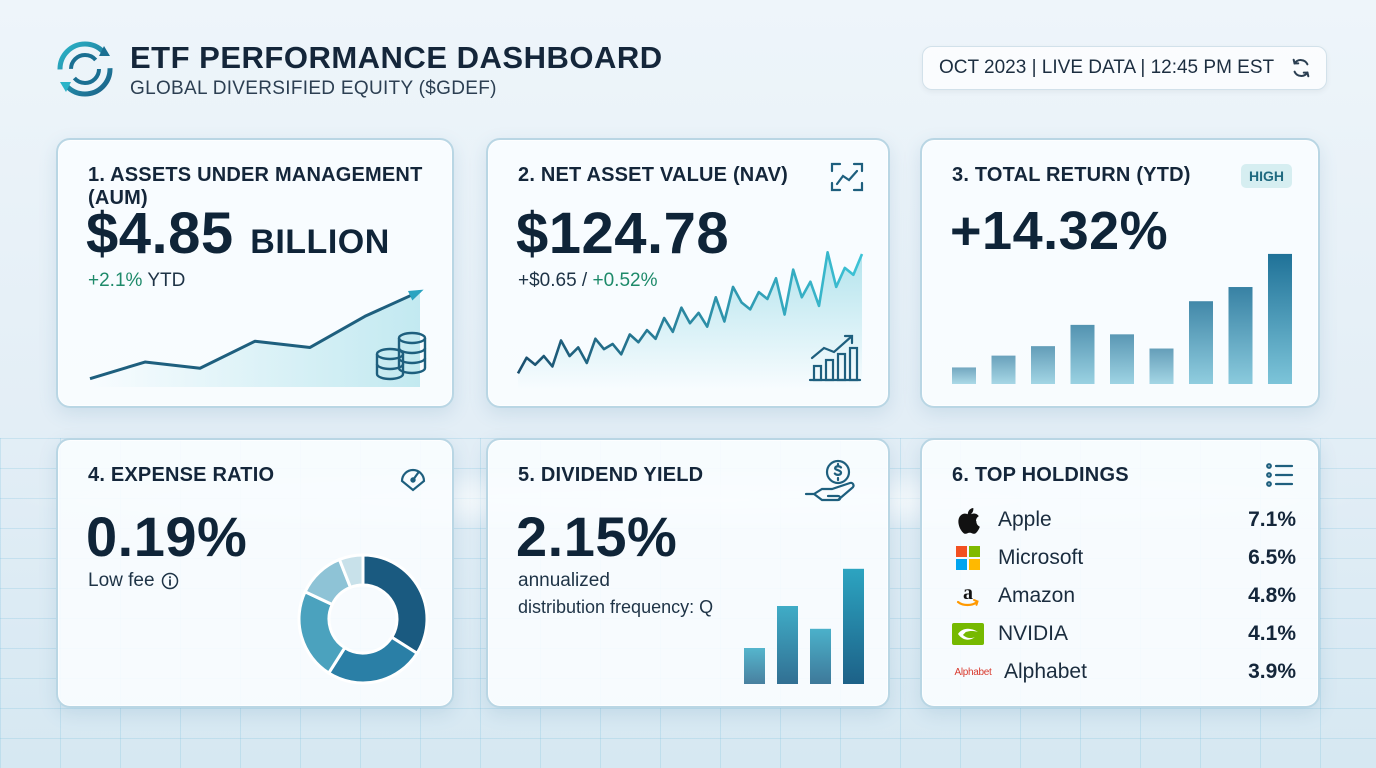 This screenshot has width=1376, height=768. I want to click on holding-row-amazon: a Amazon 4.8%, so click(1123, 596).